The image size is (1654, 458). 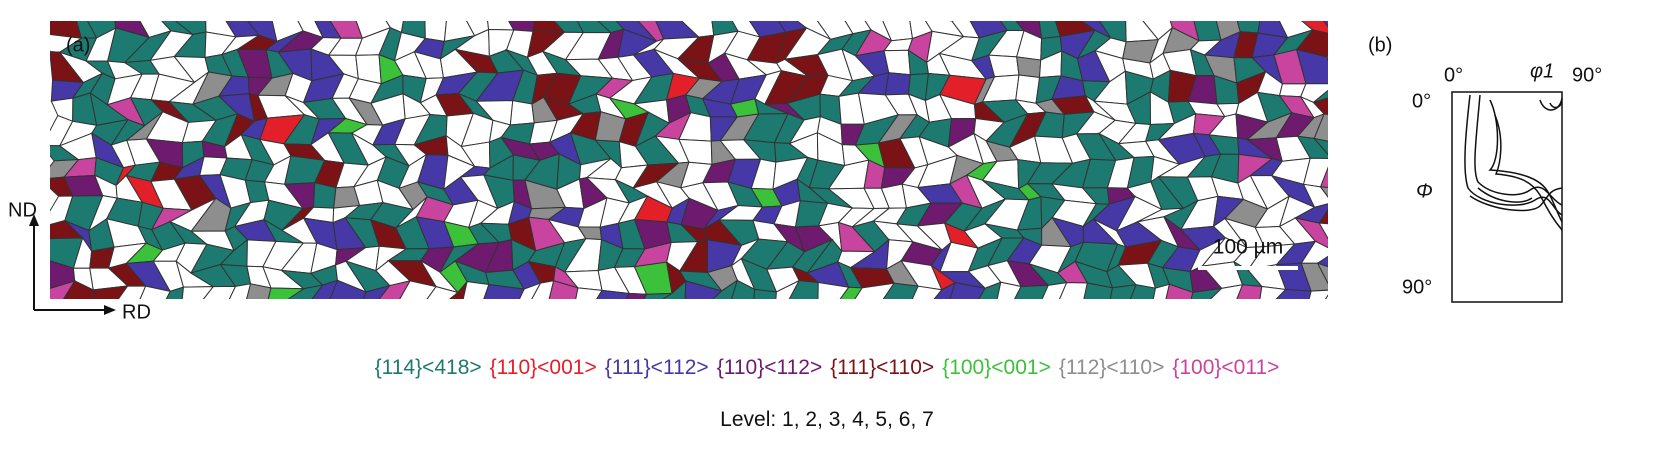 I want to click on legend-entry: {111}<112>, so click(x=656, y=367).